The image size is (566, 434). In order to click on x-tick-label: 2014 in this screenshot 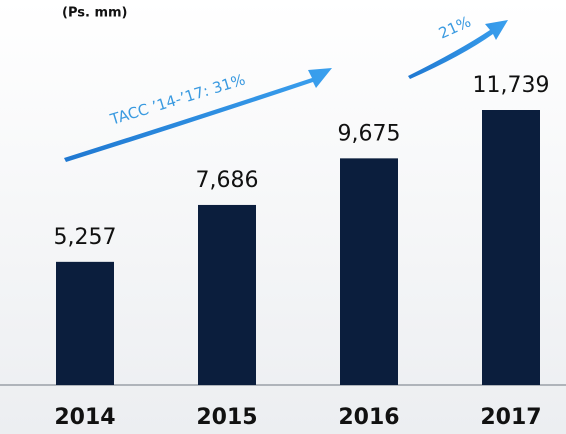, I will do `click(84, 417)`.